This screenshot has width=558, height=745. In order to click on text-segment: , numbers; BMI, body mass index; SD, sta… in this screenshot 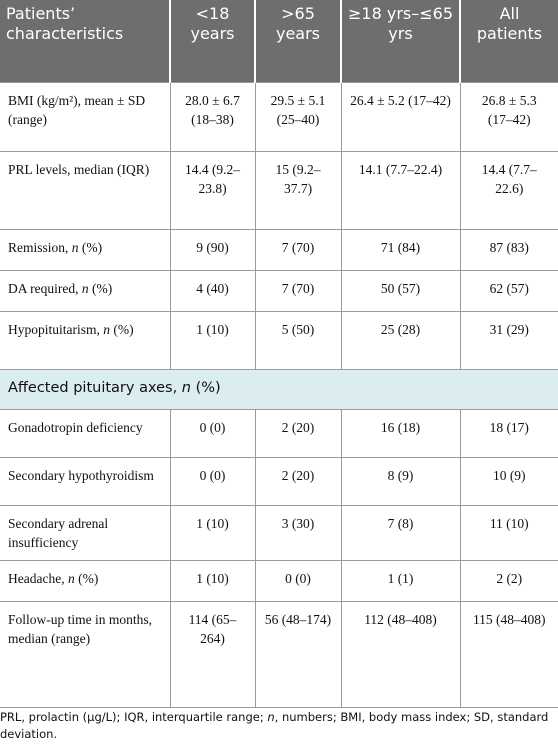, I will do `click(274, 725)`.